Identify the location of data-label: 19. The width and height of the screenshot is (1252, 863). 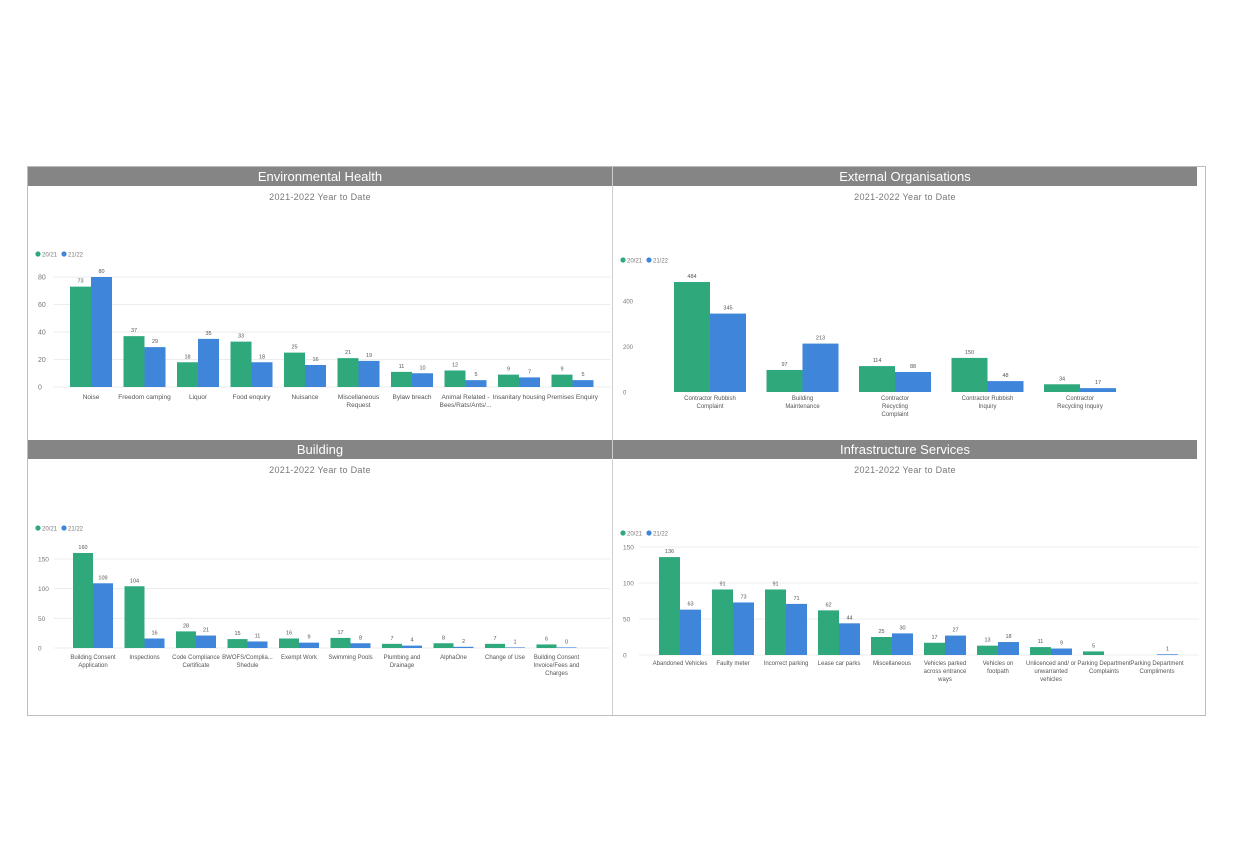
(369, 356).